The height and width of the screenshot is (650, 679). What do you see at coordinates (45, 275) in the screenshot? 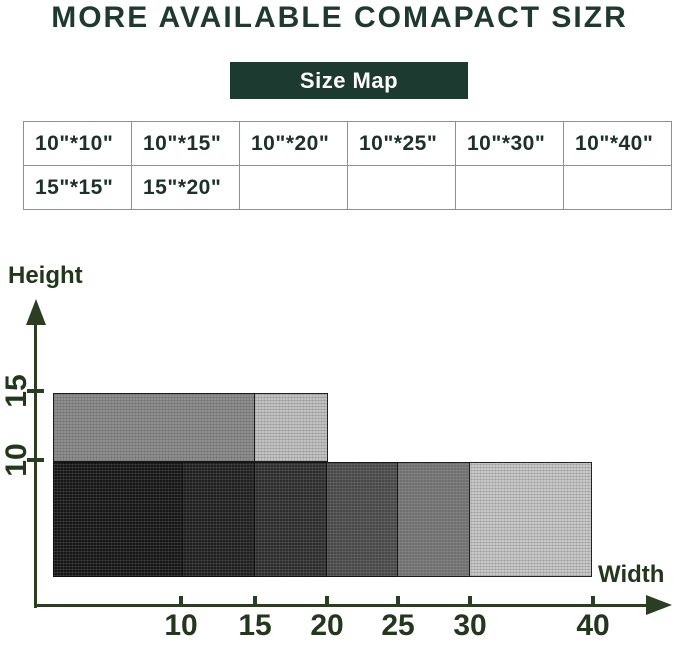
I see `y-axis-title: Height` at bounding box center [45, 275].